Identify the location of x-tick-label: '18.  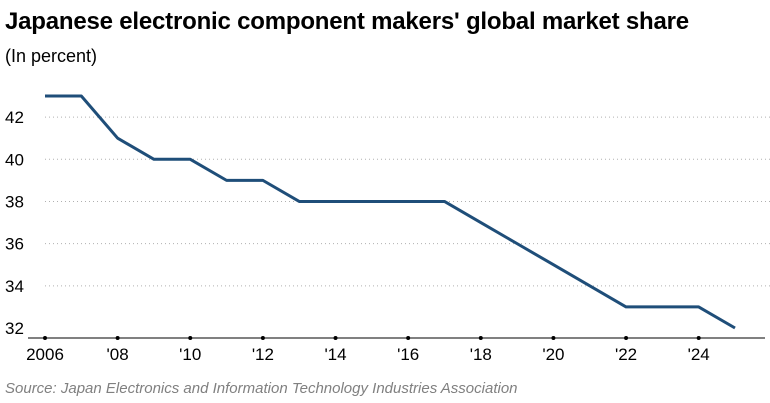
(481, 354).